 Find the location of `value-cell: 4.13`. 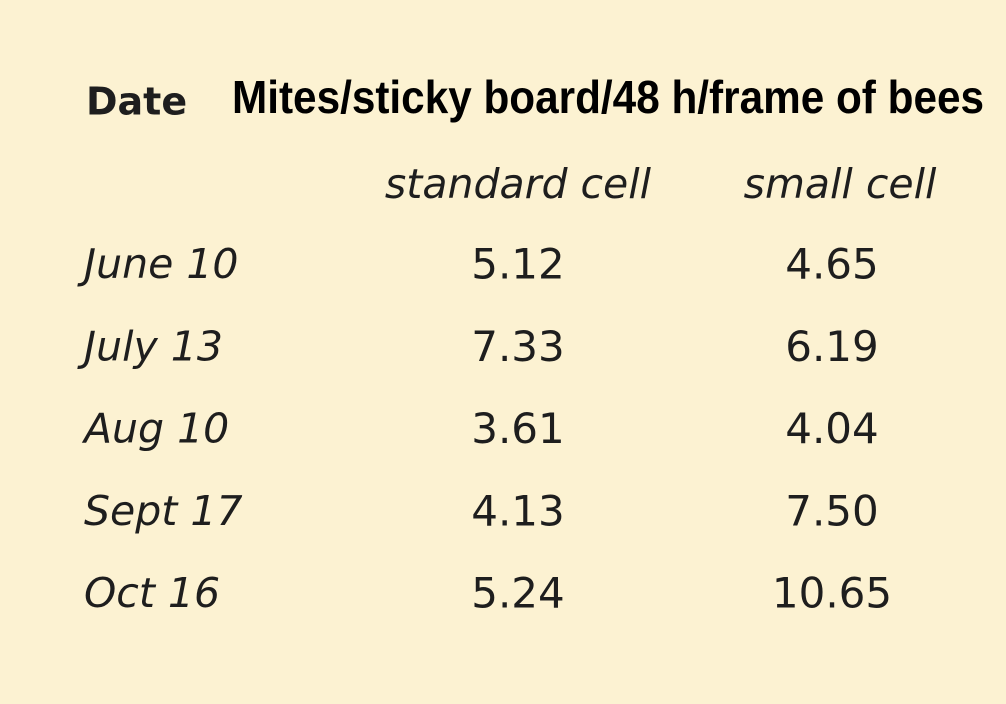

value-cell: 4.13 is located at coordinates (518, 510).